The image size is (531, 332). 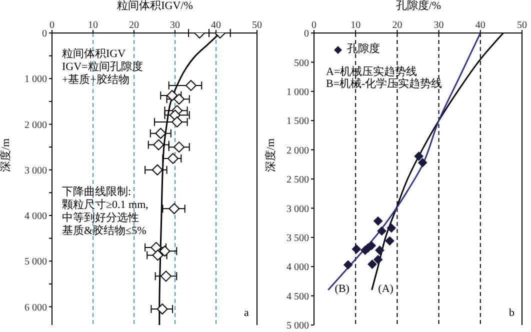 What do you see at coordinates (35, 308) in the screenshot?
I see `y-tick-label: 6 000` at bounding box center [35, 308].